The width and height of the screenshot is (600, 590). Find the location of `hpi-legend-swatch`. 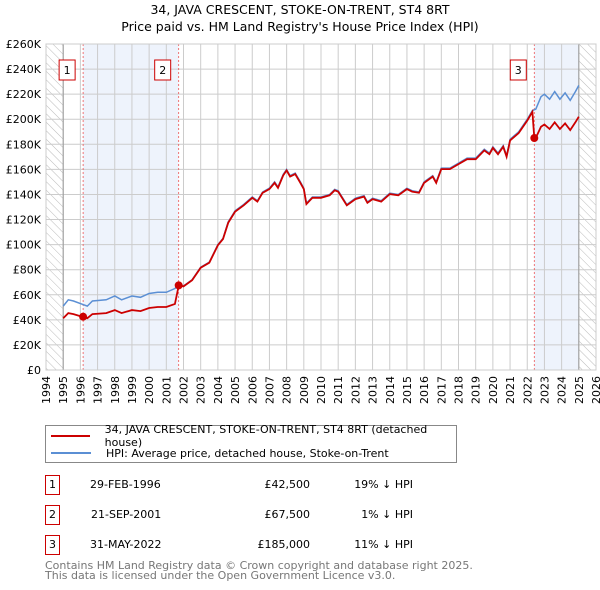

hpi-legend-swatch is located at coordinates (71, 453).